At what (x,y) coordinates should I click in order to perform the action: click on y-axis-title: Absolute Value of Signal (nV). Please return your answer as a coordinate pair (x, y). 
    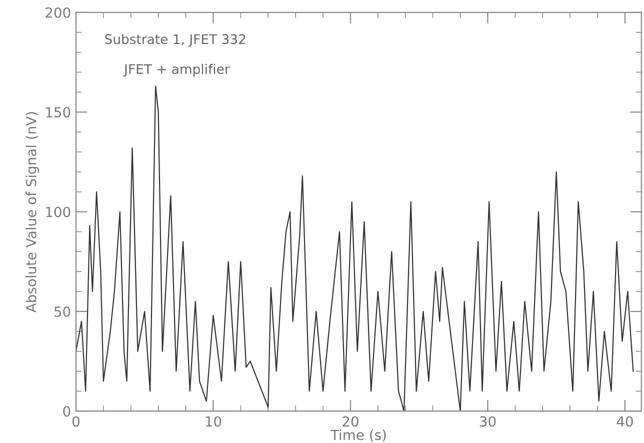
    Looking at the image, I should click on (33, 212).